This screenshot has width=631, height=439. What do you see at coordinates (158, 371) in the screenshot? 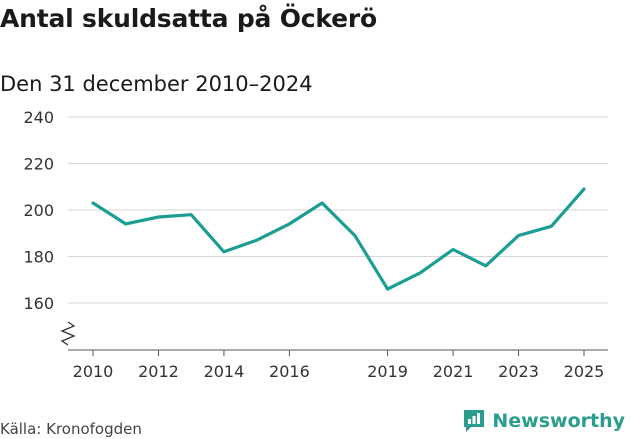
I see `x-tick-label: 2012` at bounding box center [158, 371].